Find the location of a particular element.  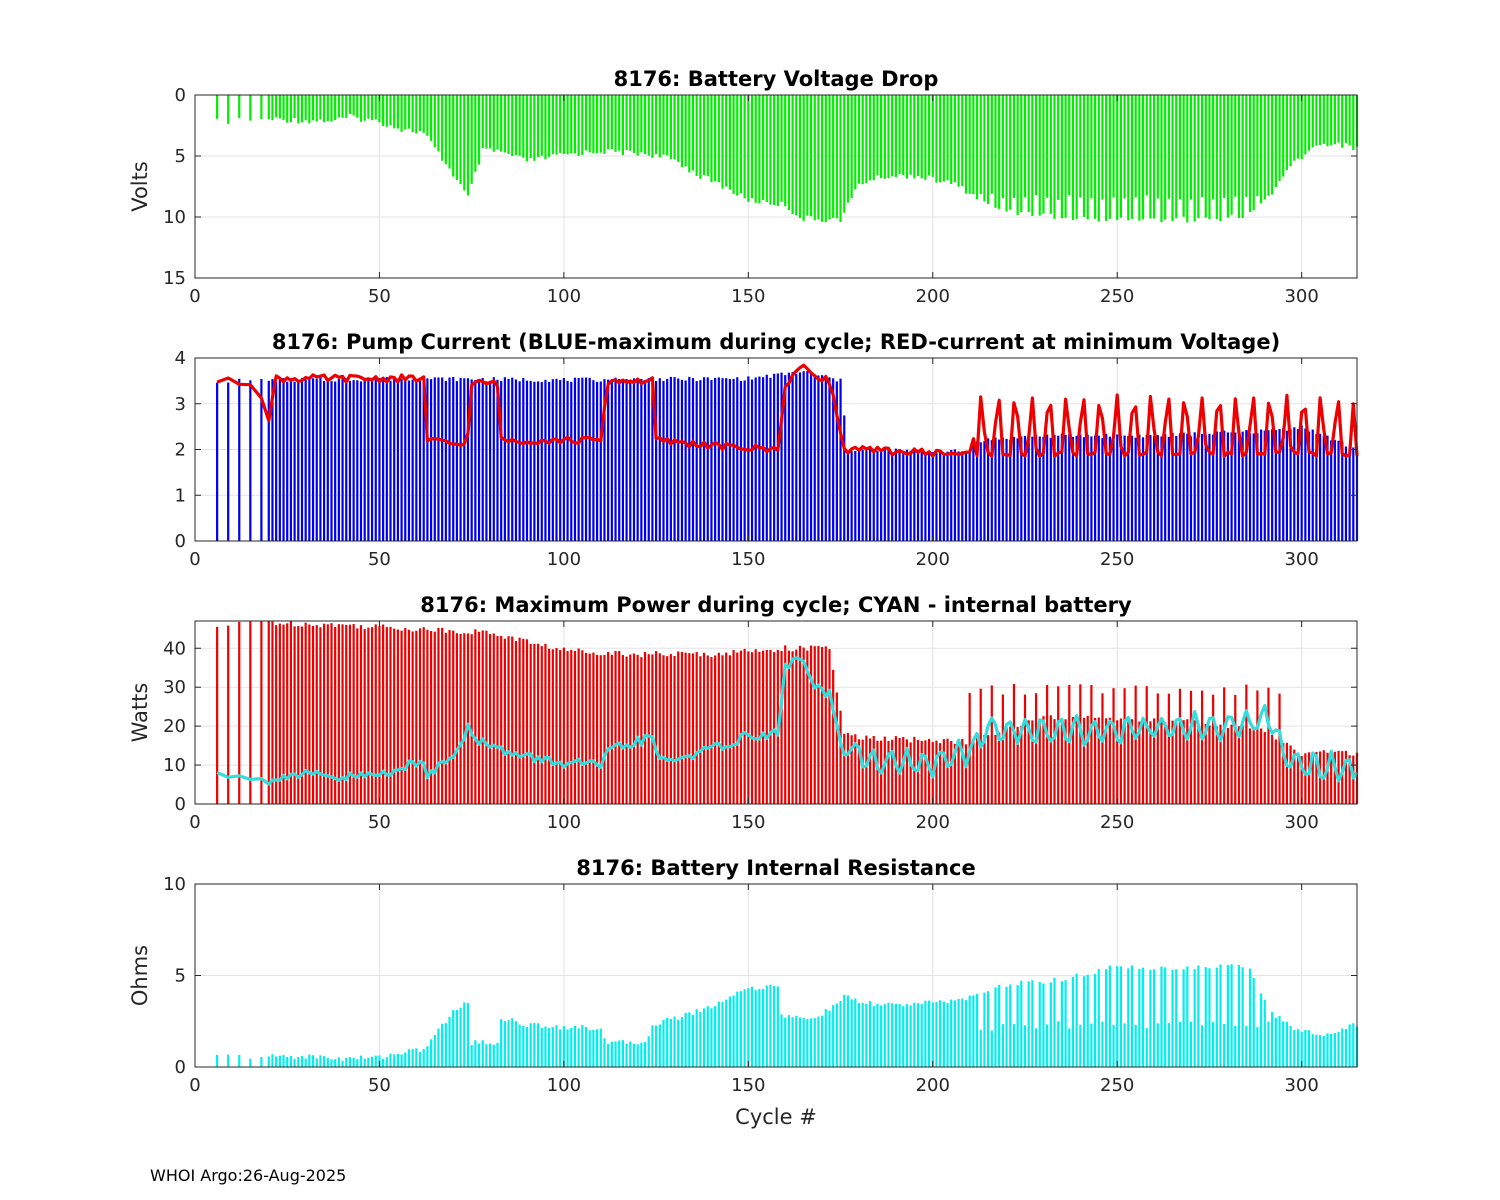

x-tick-label: 0 is located at coordinates (194, 559).